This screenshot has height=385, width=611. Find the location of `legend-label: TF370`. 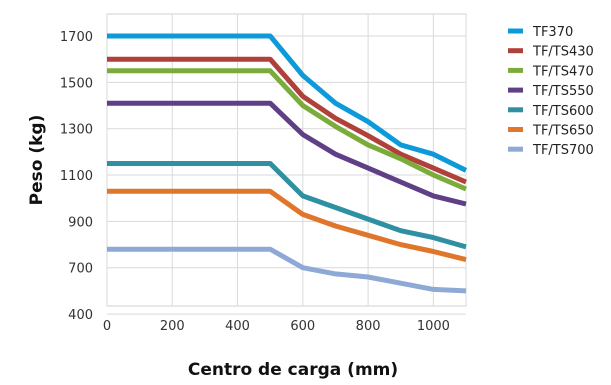

legend-label: TF370 is located at coordinates (552, 32).